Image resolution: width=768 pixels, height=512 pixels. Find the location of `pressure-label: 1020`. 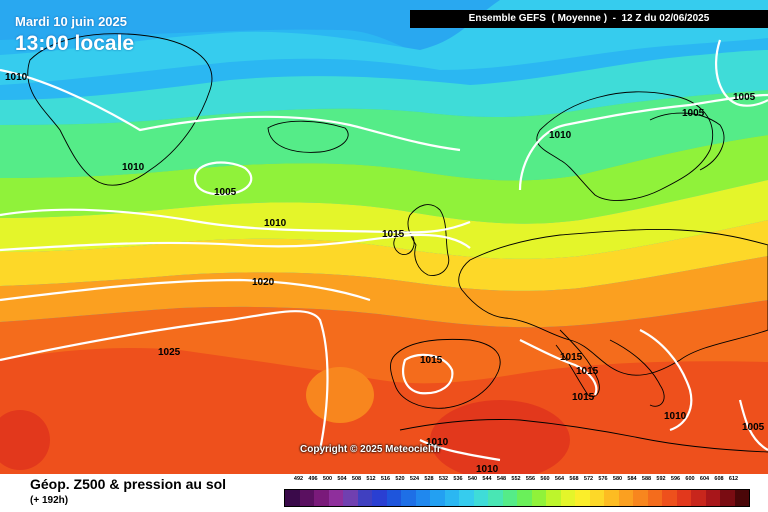

pressure-label: 1020 is located at coordinates (263, 282).